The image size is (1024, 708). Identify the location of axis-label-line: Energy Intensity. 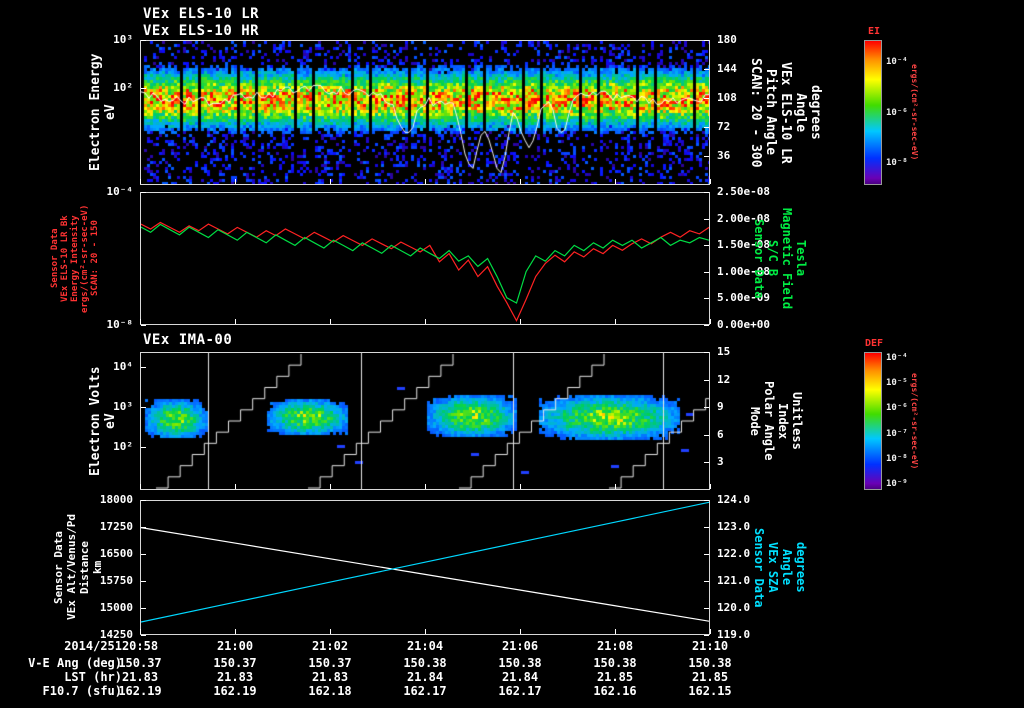
(75, 258).